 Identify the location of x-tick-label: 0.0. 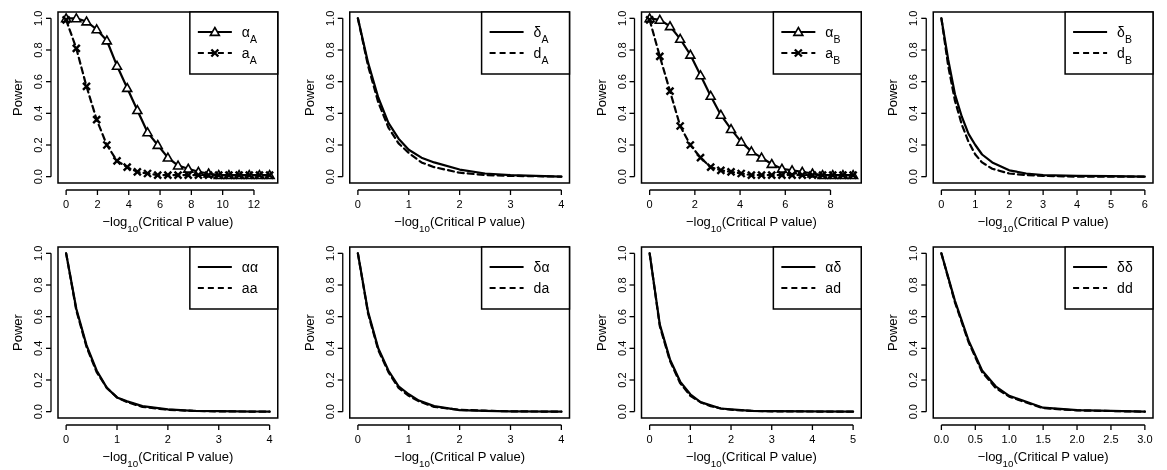
(941, 439).